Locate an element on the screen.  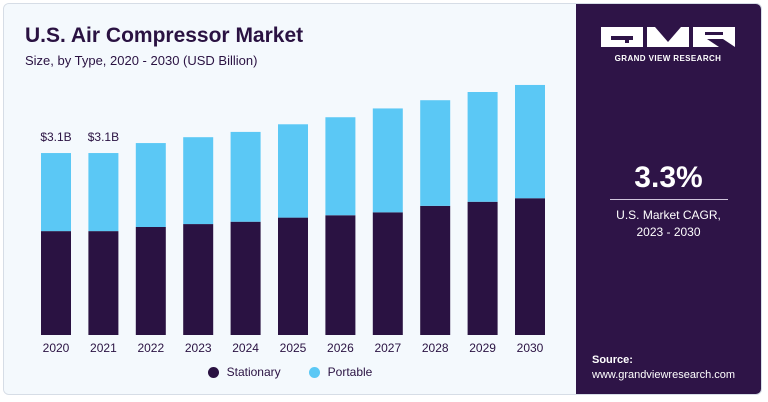
bar-stationary-2030 is located at coordinates (530, 266).